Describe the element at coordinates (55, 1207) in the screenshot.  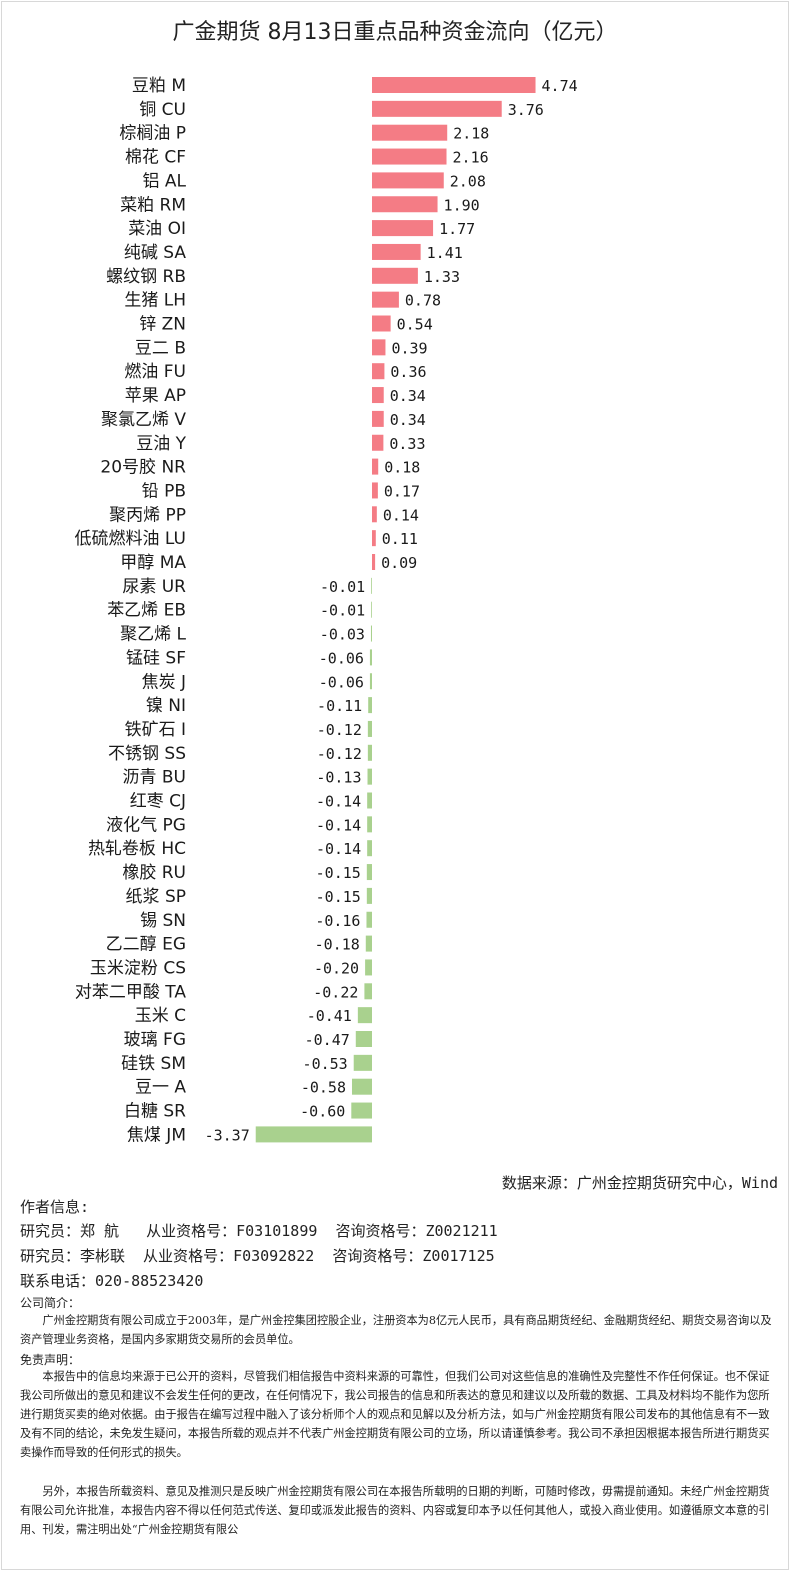
I see `author-heading: 作者信息:` at that location.